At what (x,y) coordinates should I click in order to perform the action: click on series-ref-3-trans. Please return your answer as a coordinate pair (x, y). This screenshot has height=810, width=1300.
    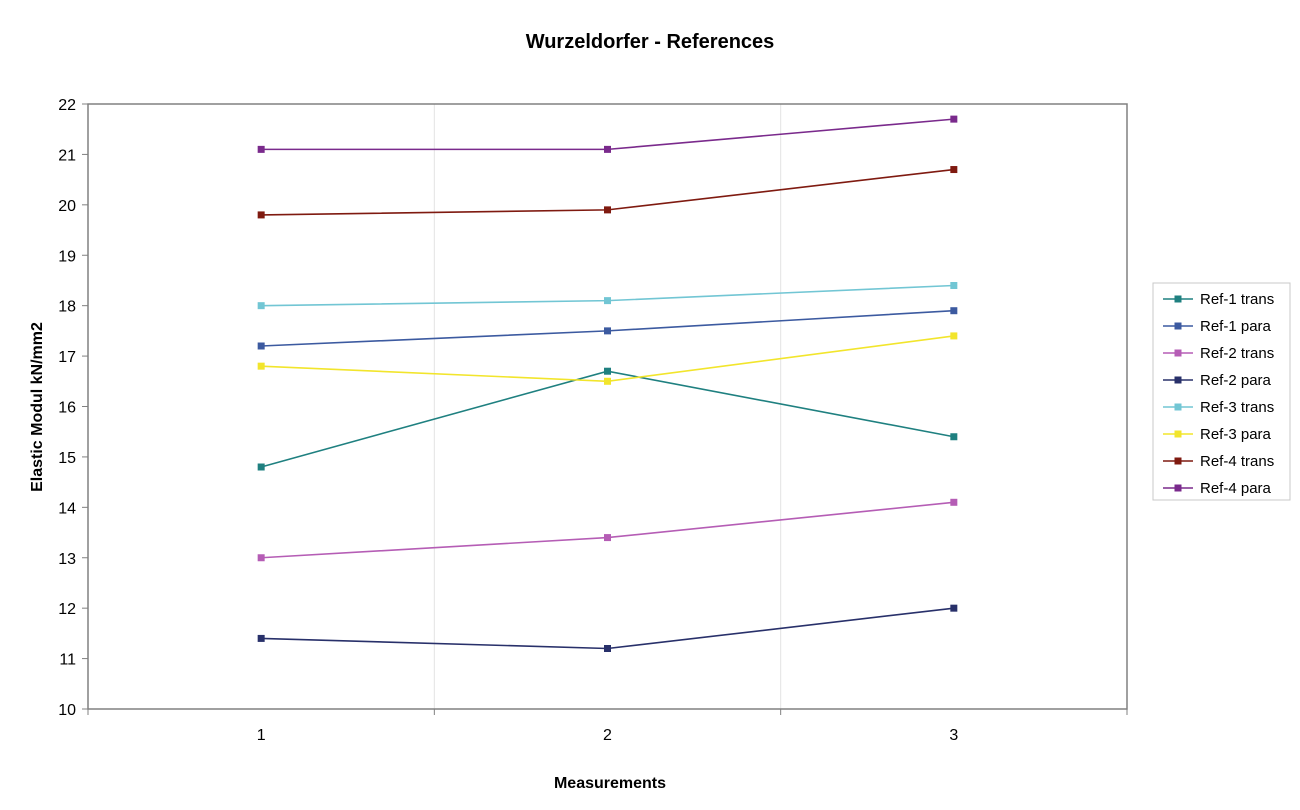
    Looking at the image, I should click on (607, 296).